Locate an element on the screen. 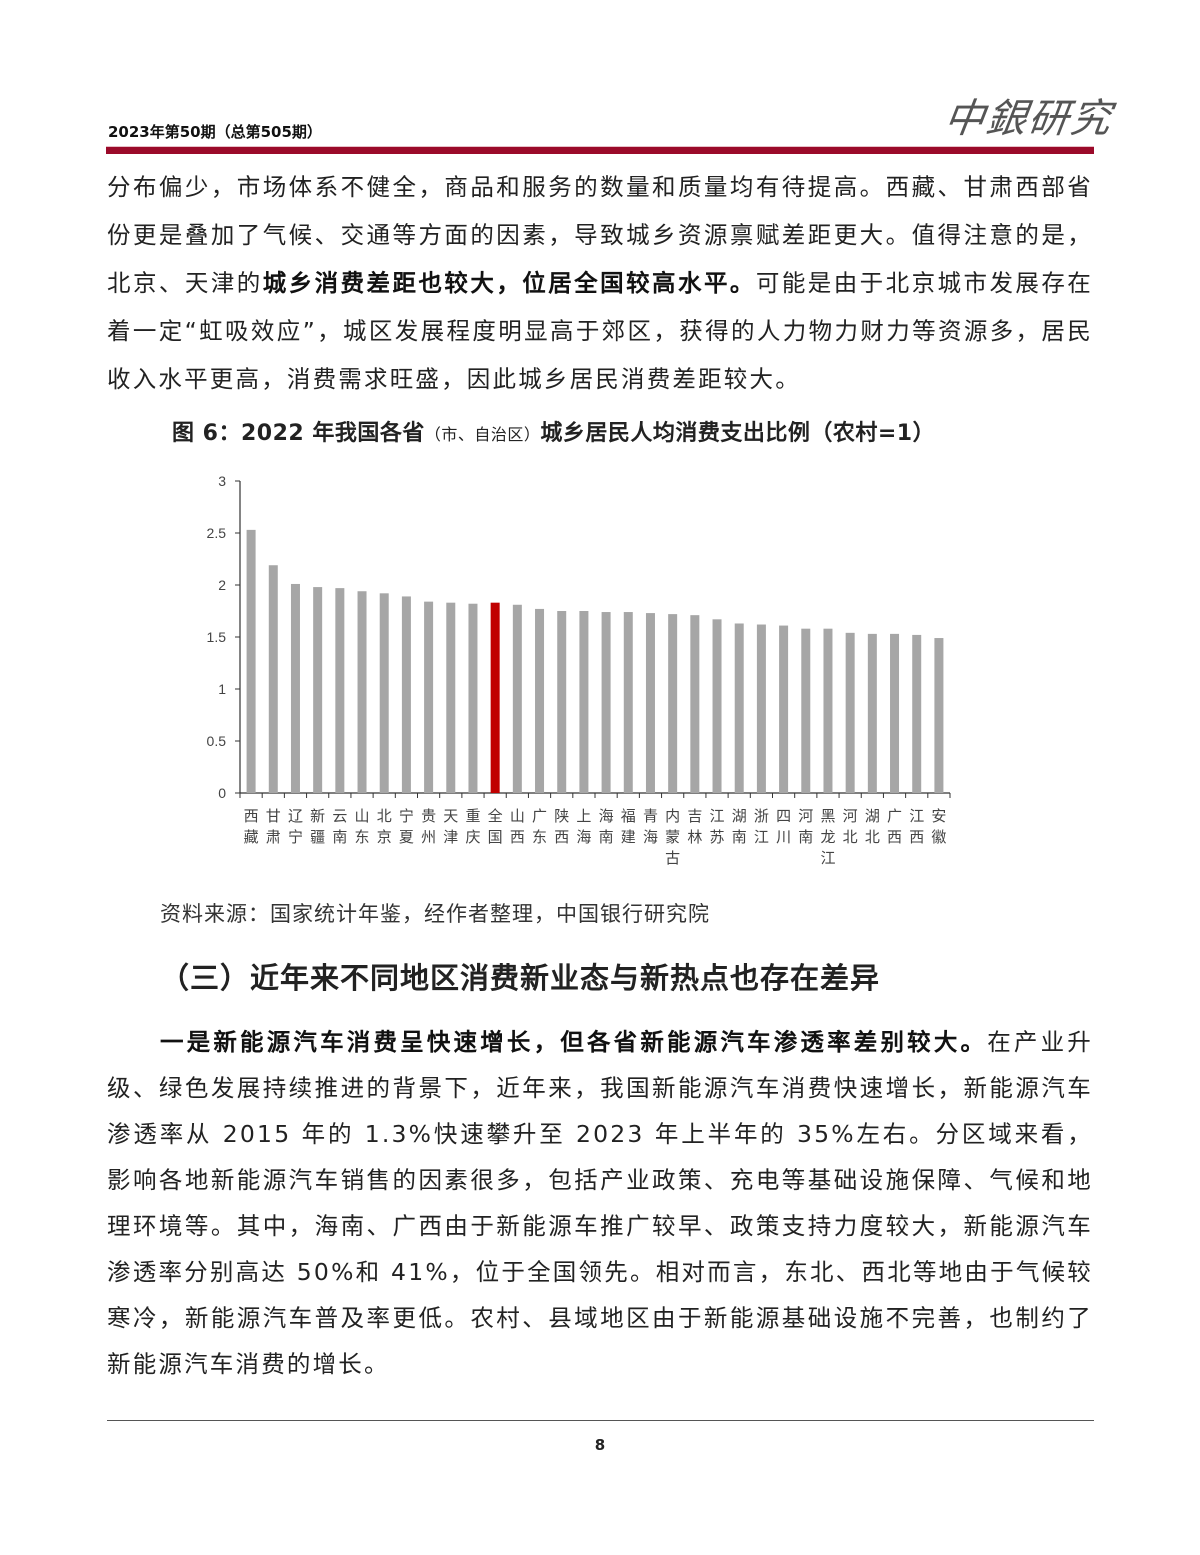 This screenshot has height=1555, width=1200. x-tick-label: 四川 is located at coordinates (783, 826).